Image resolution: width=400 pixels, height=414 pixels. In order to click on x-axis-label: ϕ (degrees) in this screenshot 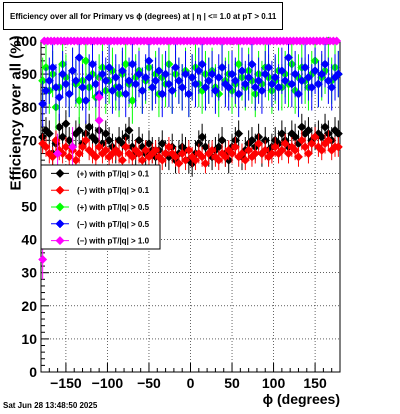, I will do `click(301, 399)`.